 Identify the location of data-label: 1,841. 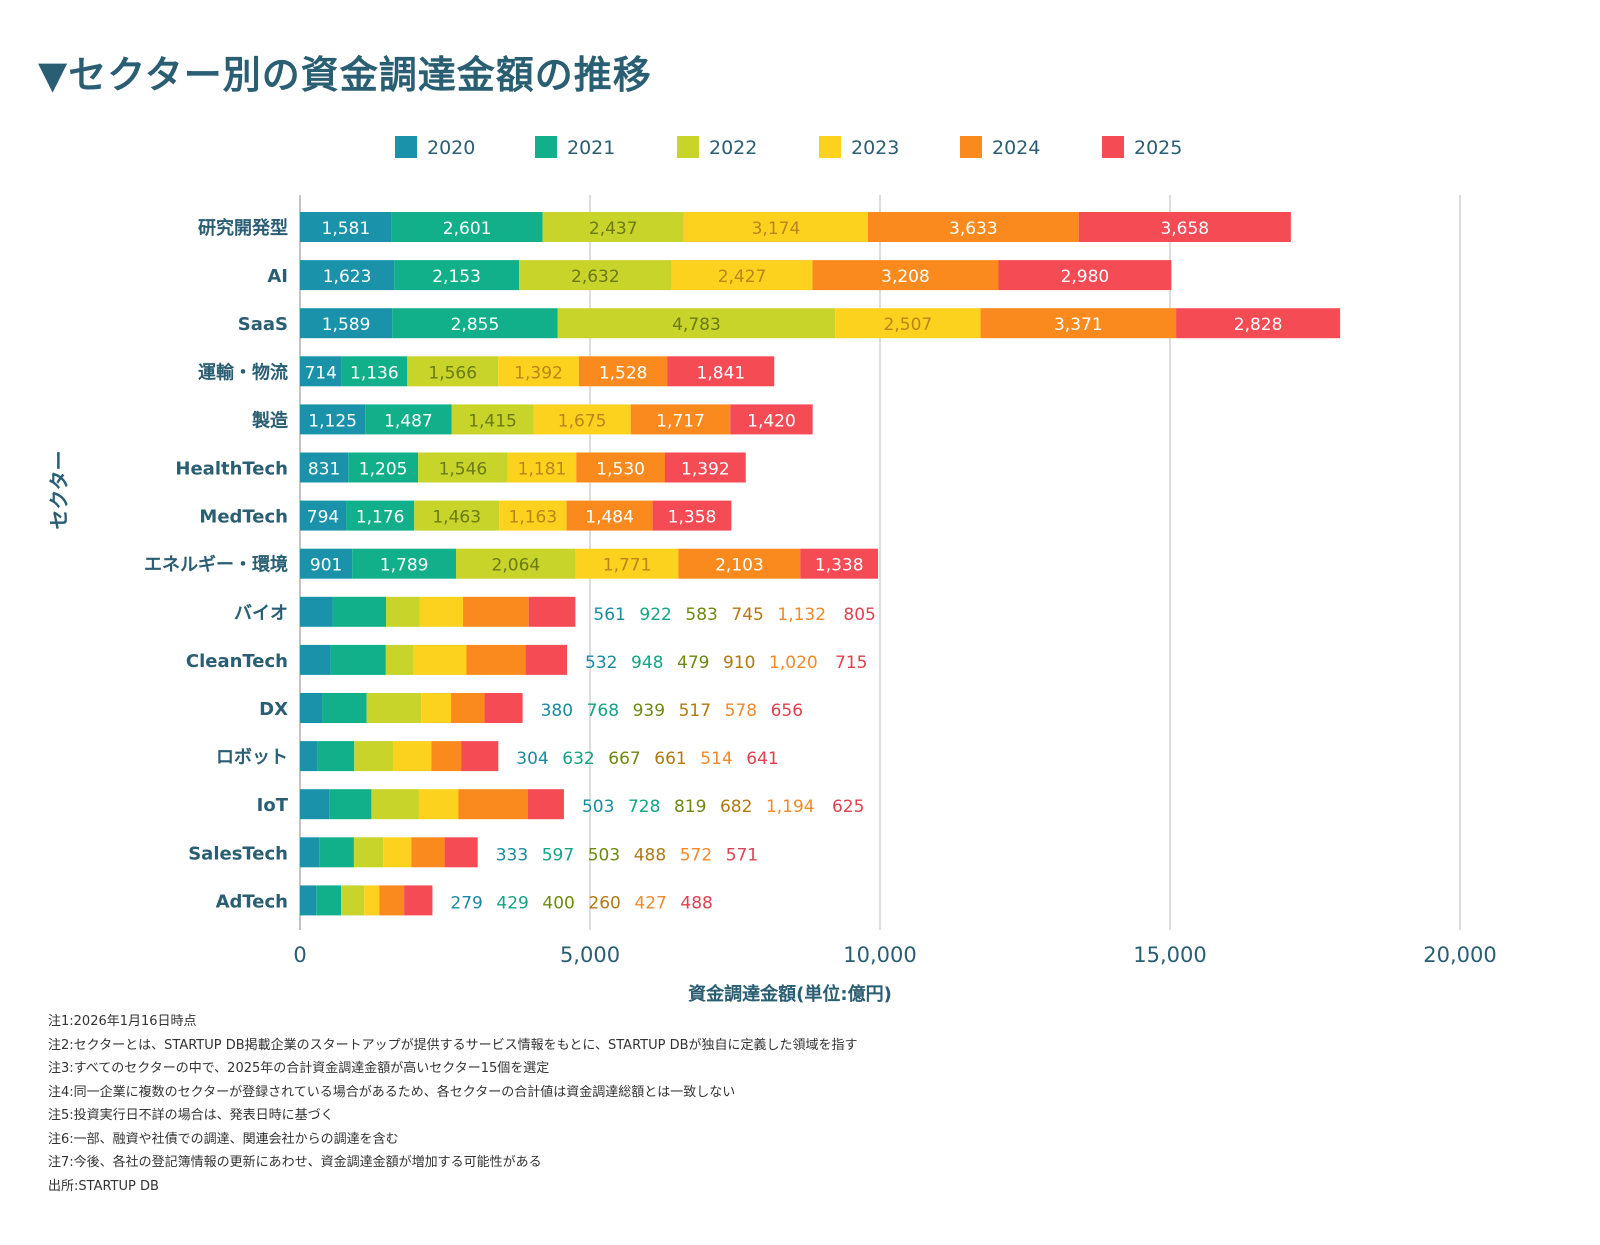
(721, 373).